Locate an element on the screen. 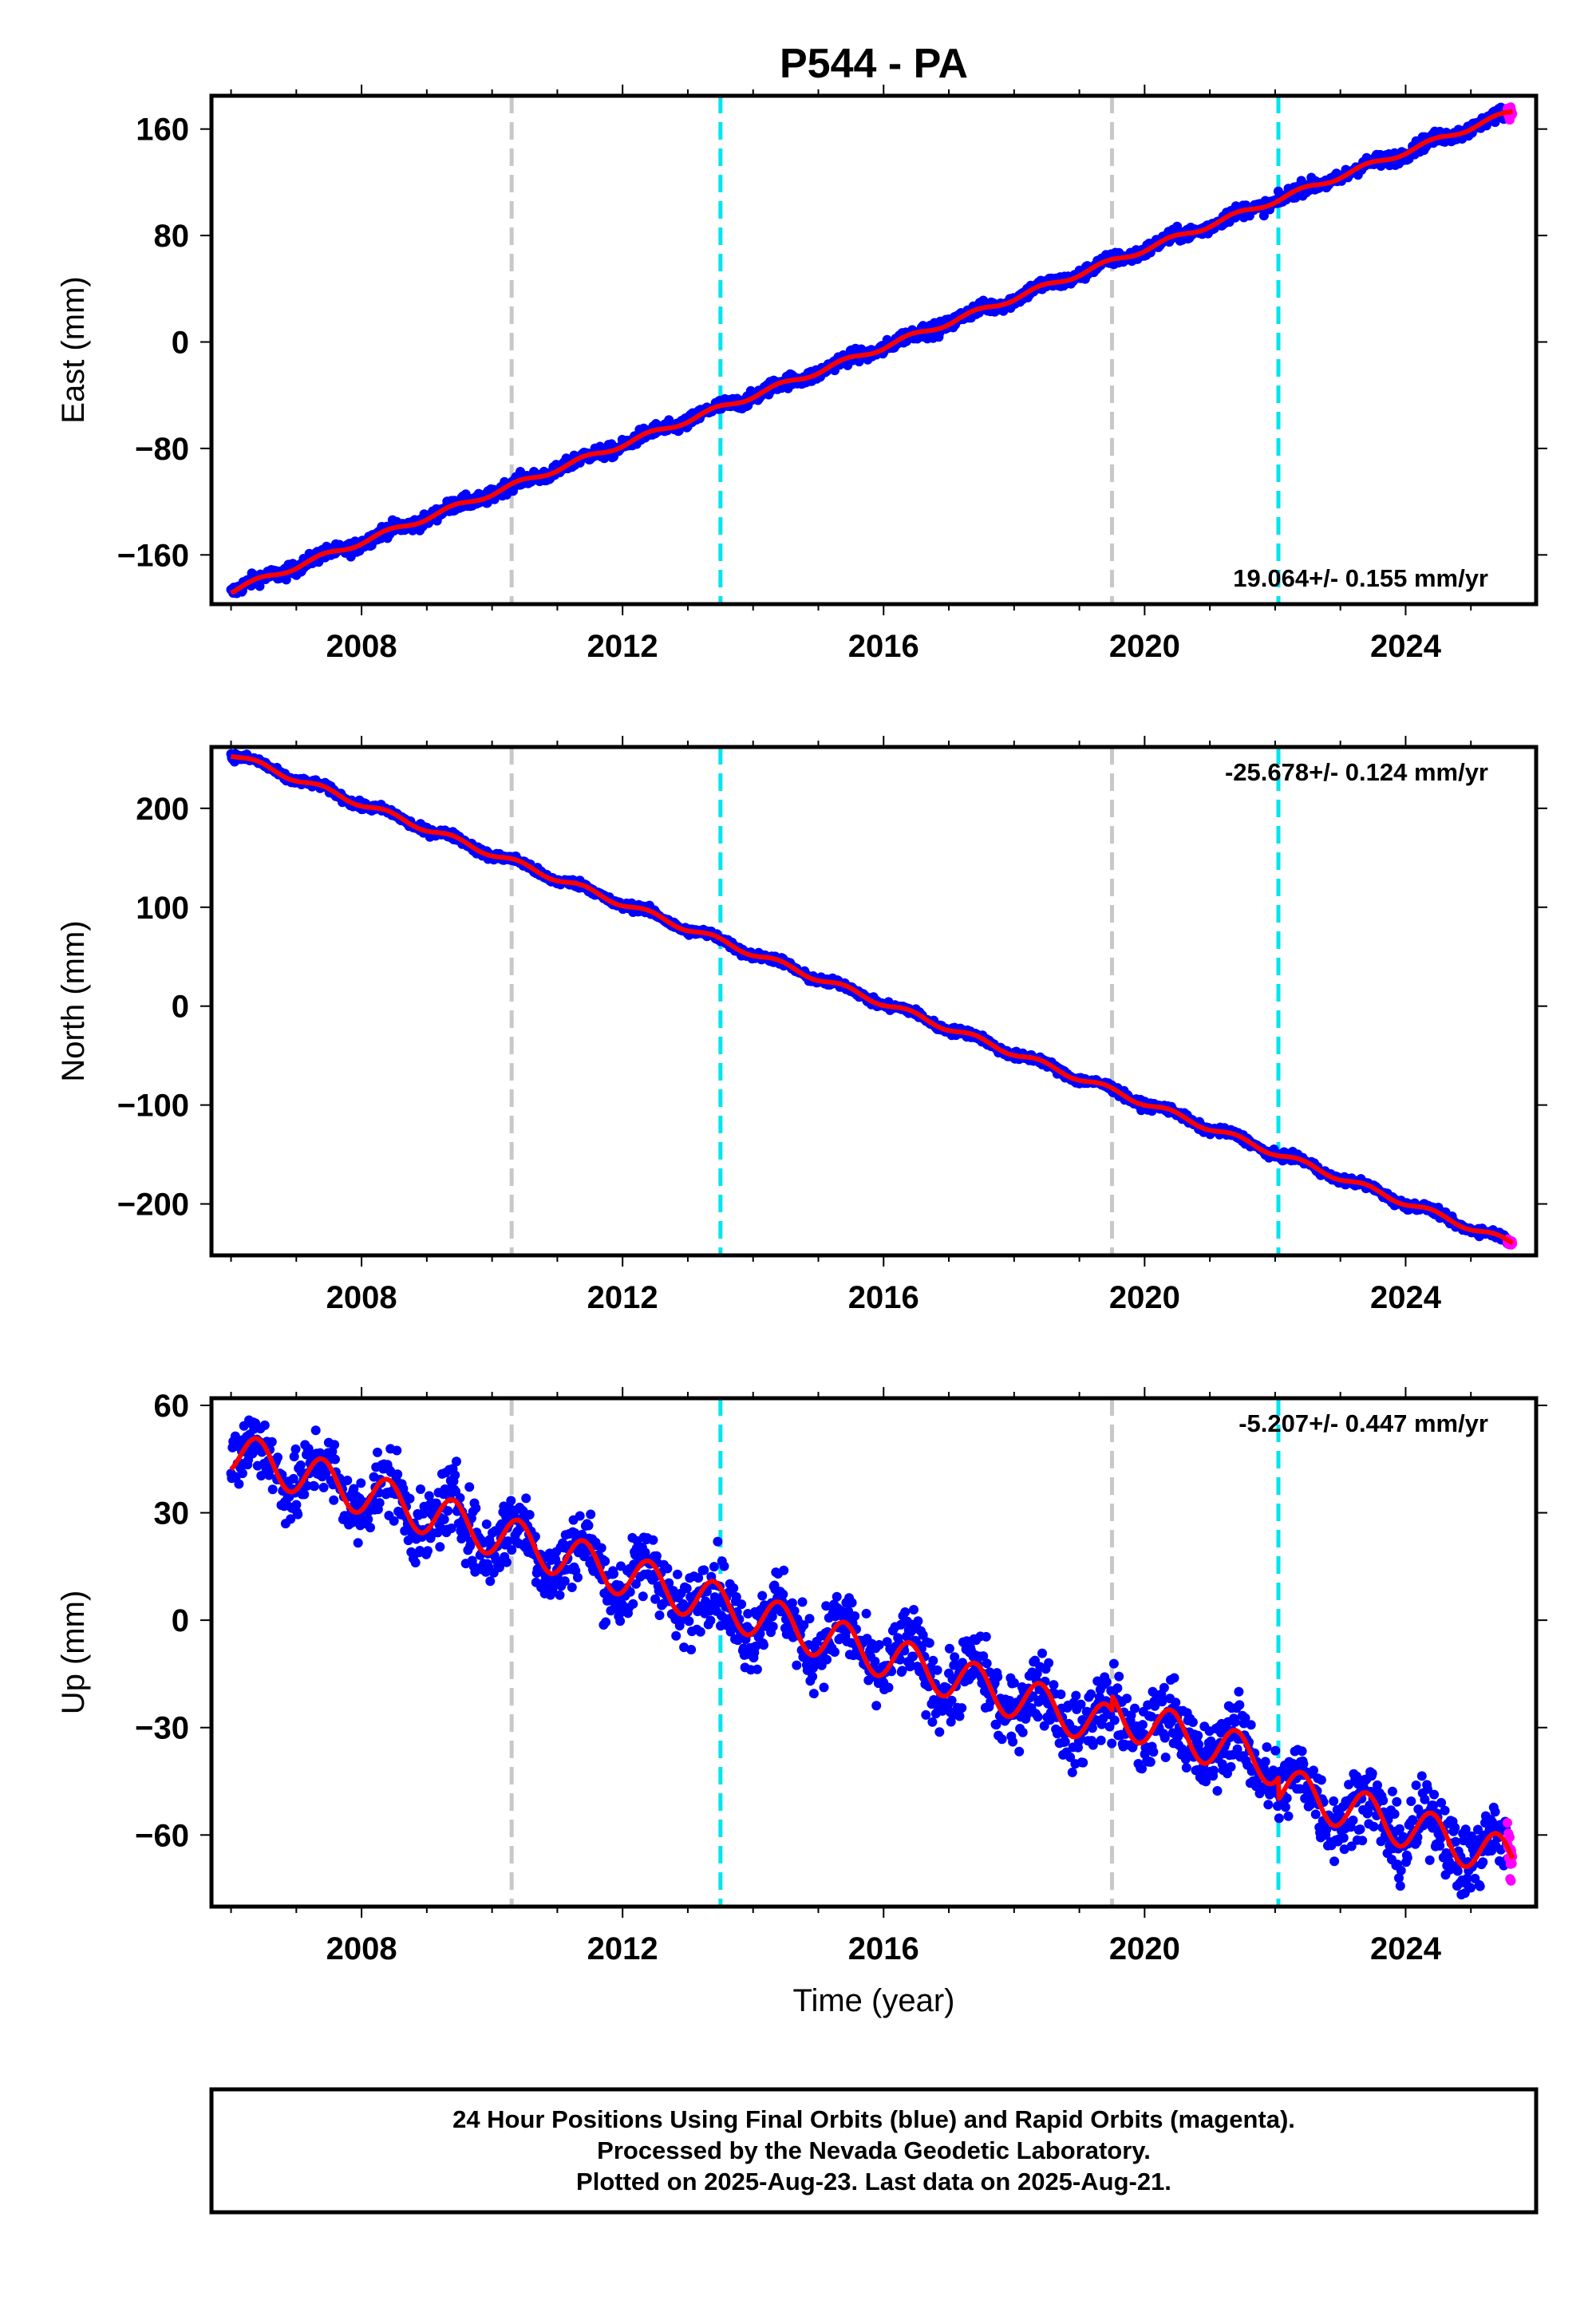 The width and height of the screenshot is (1596, 2316). y-tick-label-east: 160 is located at coordinates (162, 130).